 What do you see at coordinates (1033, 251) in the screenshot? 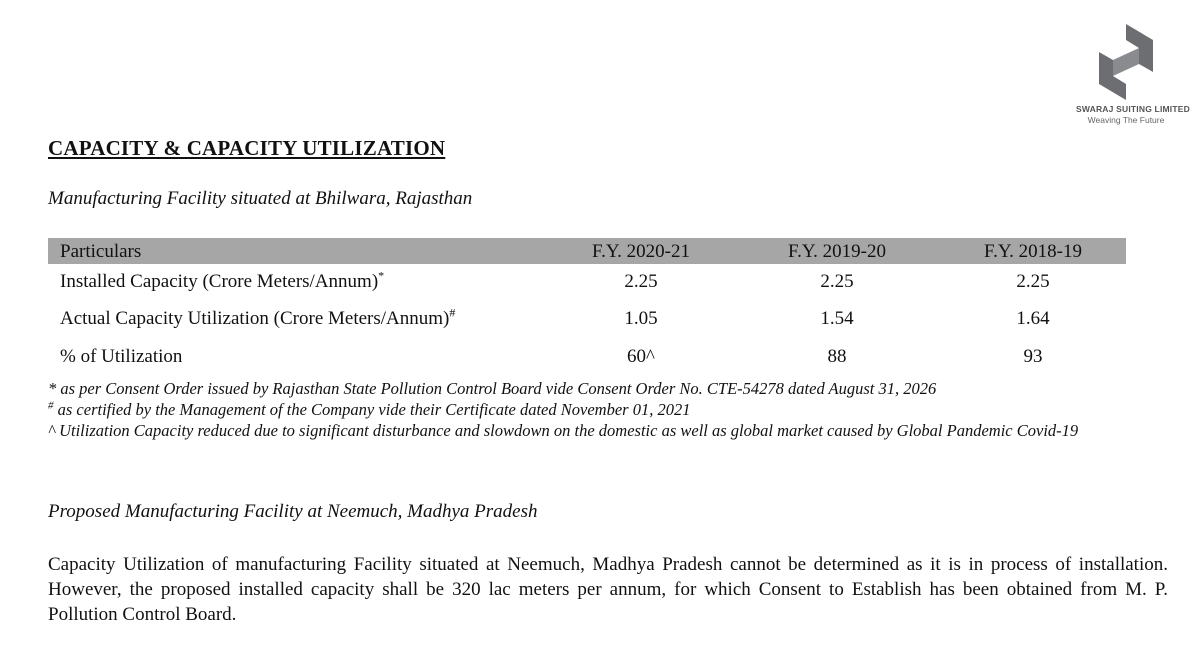
I see `header-fy-2018-19: F.Y. 2018-19` at bounding box center [1033, 251].